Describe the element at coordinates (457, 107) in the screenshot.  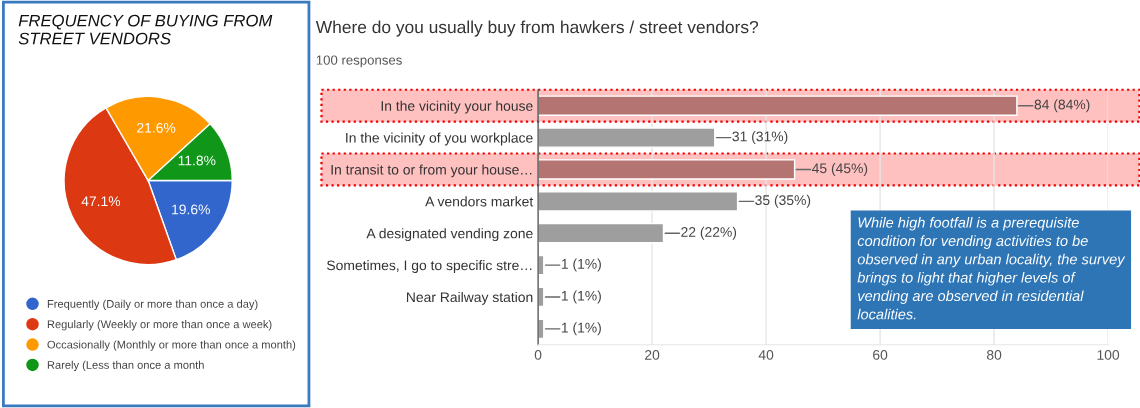
I see `y-tick-label: In the vicinity your house` at that location.